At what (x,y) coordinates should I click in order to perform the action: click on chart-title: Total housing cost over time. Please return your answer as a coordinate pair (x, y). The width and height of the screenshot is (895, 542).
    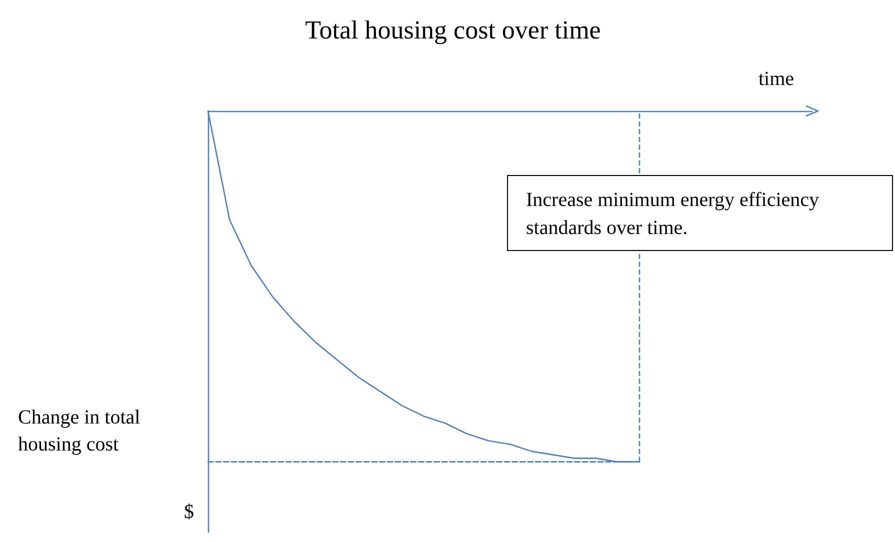
    Looking at the image, I should click on (453, 30).